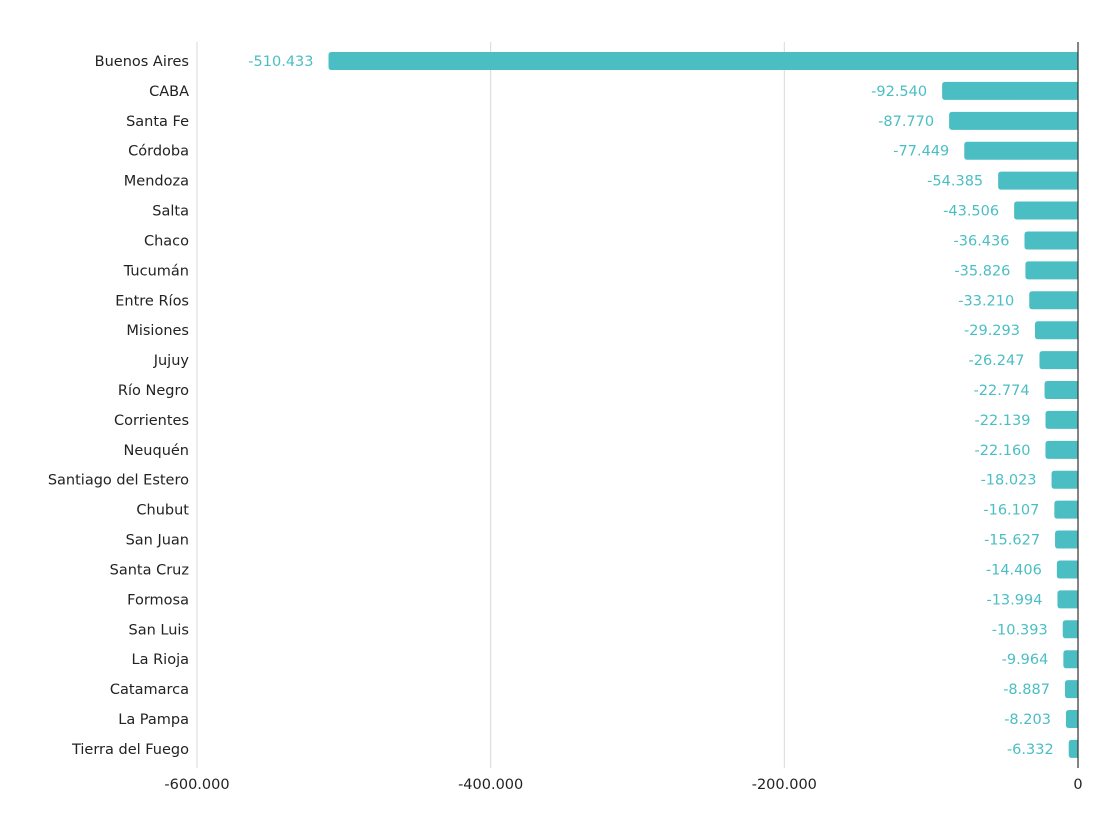 The width and height of the screenshot is (1120, 838). What do you see at coordinates (982, 271) in the screenshot?
I see `value-label: -35.826` at bounding box center [982, 271].